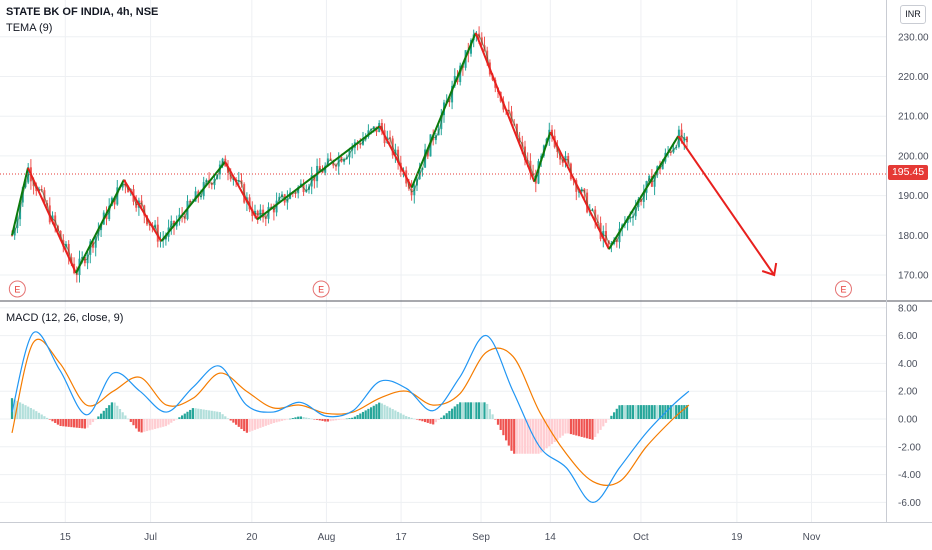  Describe the element at coordinates (913, 14) in the screenshot. I see `currency-badge: INR` at that location.